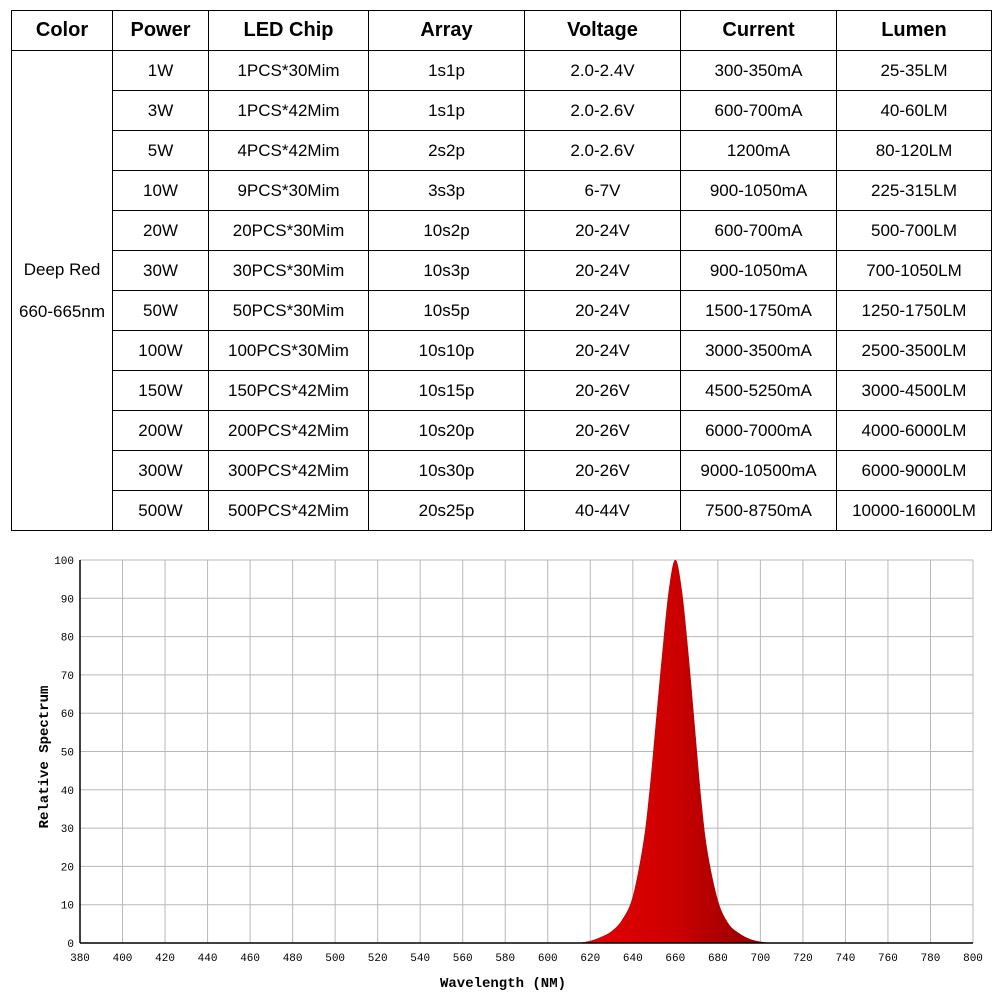 The width and height of the screenshot is (1000, 1000). Describe the element at coordinates (446, 470) in the screenshot. I see `cell-array: 10s30p` at that location.